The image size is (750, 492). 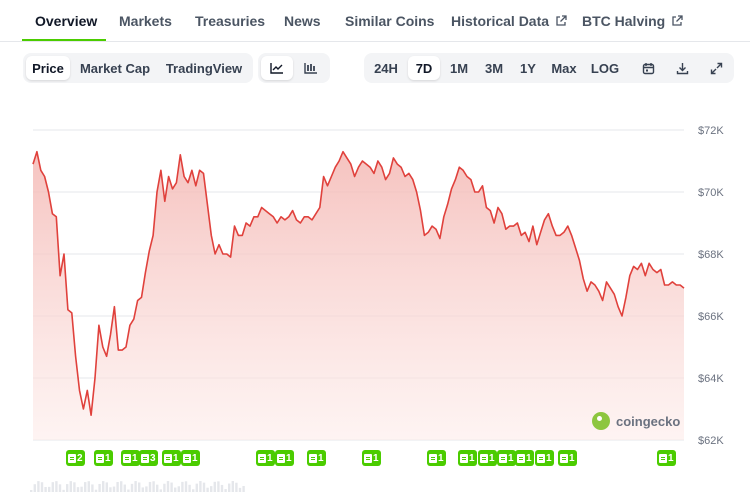 I want to click on news-marker: 2, so click(x=75, y=458).